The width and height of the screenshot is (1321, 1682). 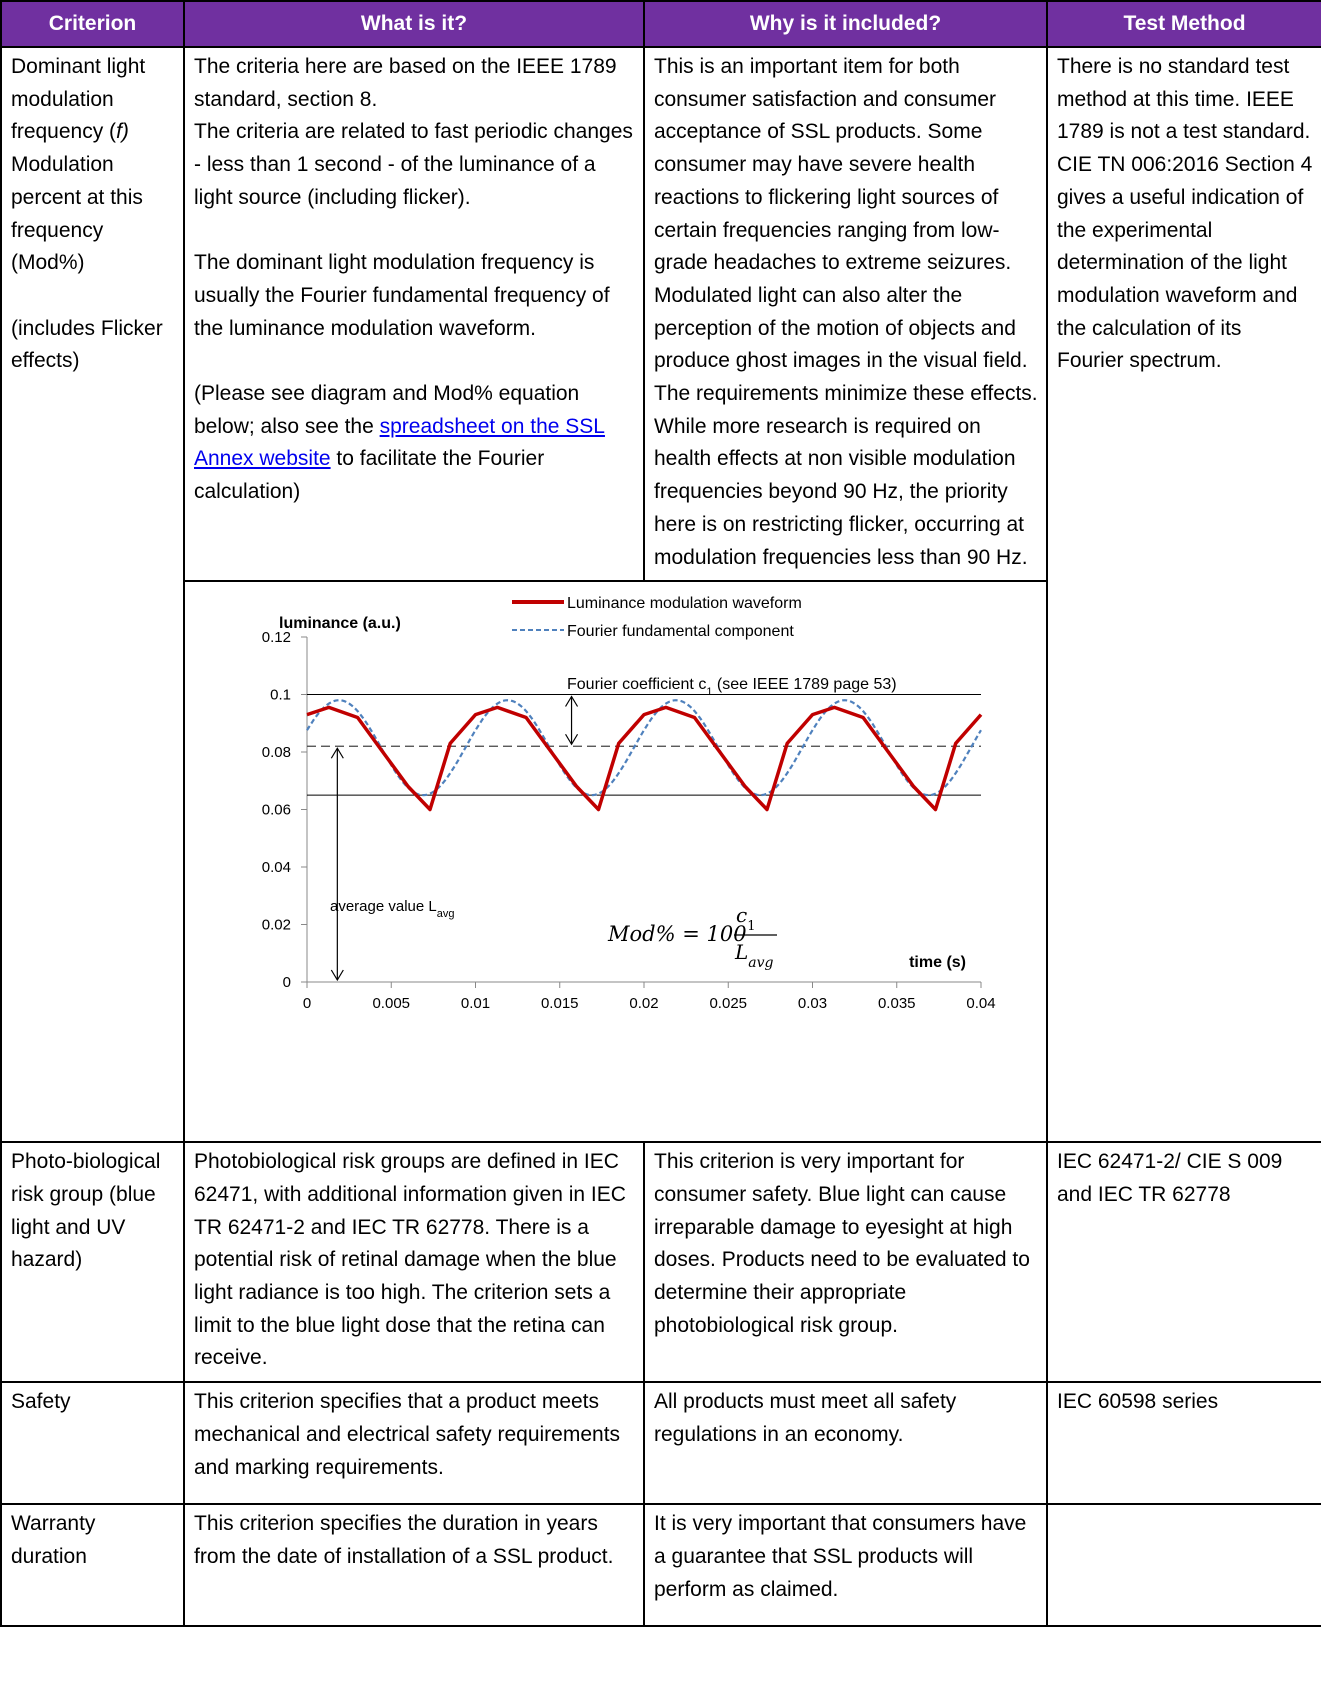 What do you see at coordinates (337, 975) in the screenshot?
I see `average-arrowhead-bottom` at bounding box center [337, 975].